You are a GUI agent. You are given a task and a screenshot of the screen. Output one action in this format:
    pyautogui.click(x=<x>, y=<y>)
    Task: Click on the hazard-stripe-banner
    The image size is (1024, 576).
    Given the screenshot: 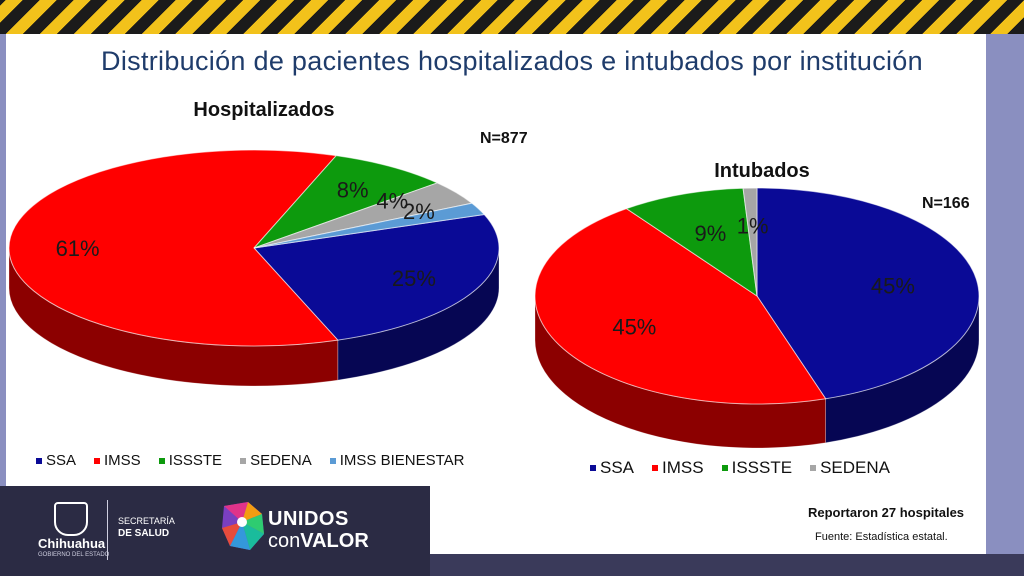 What is the action you would take?
    pyautogui.click(x=512, y=17)
    